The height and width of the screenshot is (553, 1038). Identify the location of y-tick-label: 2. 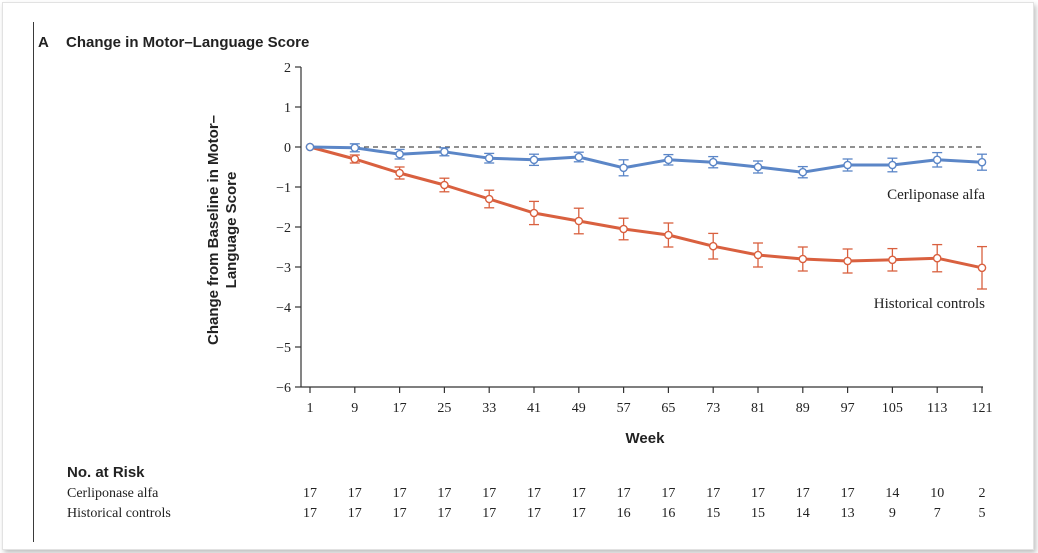
(287, 68).